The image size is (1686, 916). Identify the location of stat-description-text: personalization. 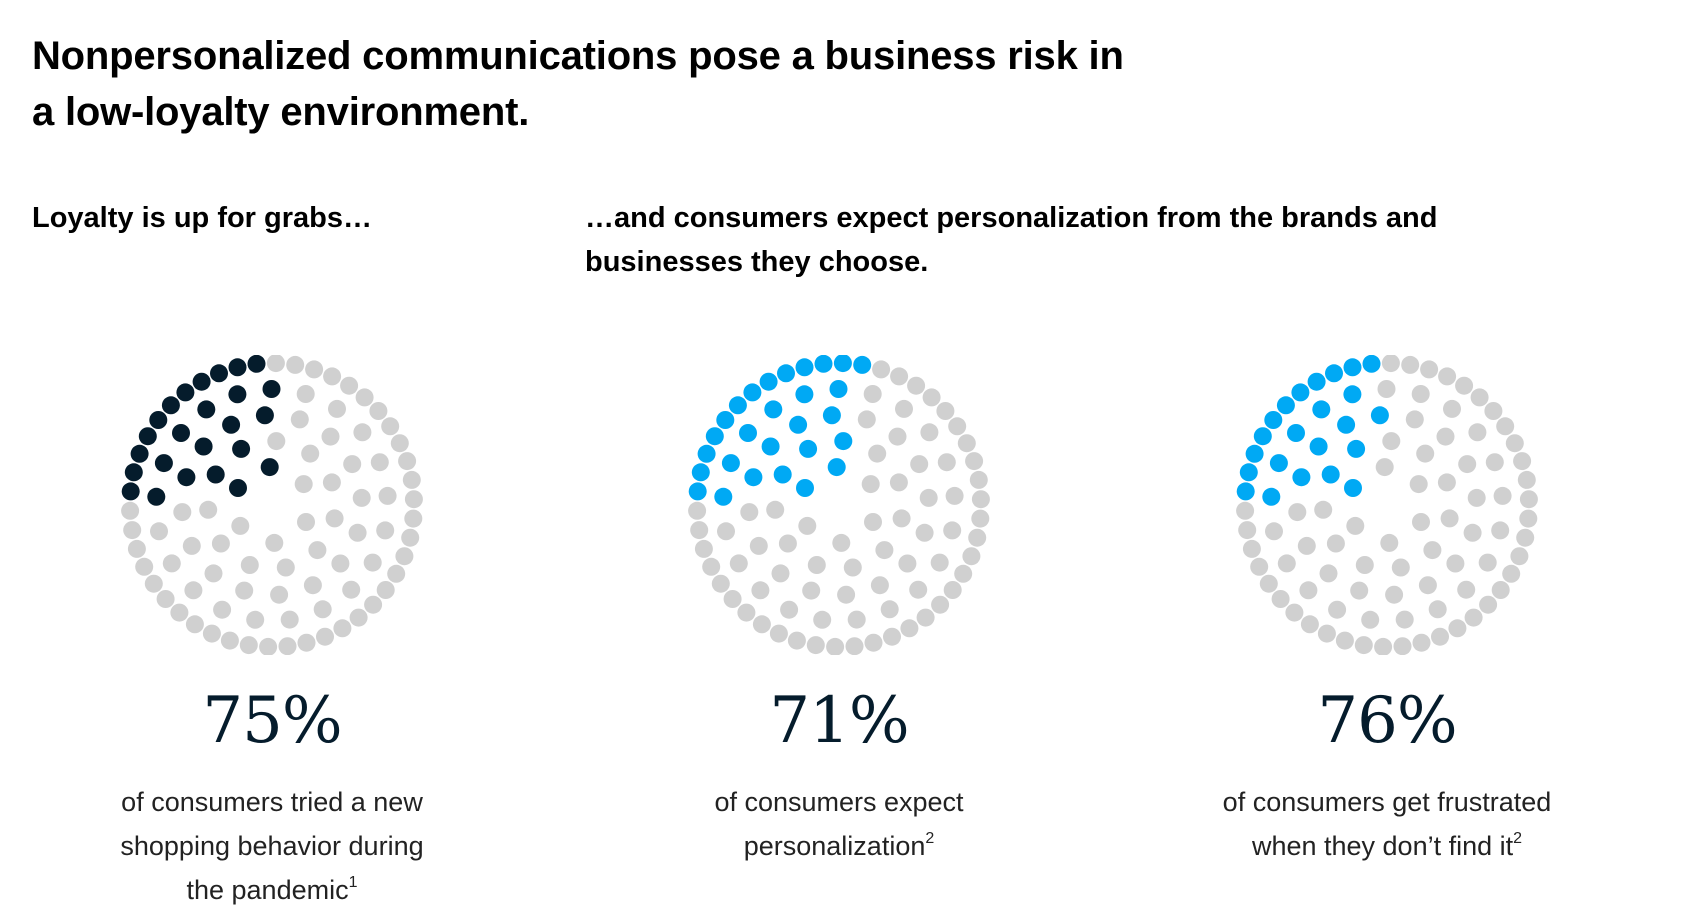
(834, 846).